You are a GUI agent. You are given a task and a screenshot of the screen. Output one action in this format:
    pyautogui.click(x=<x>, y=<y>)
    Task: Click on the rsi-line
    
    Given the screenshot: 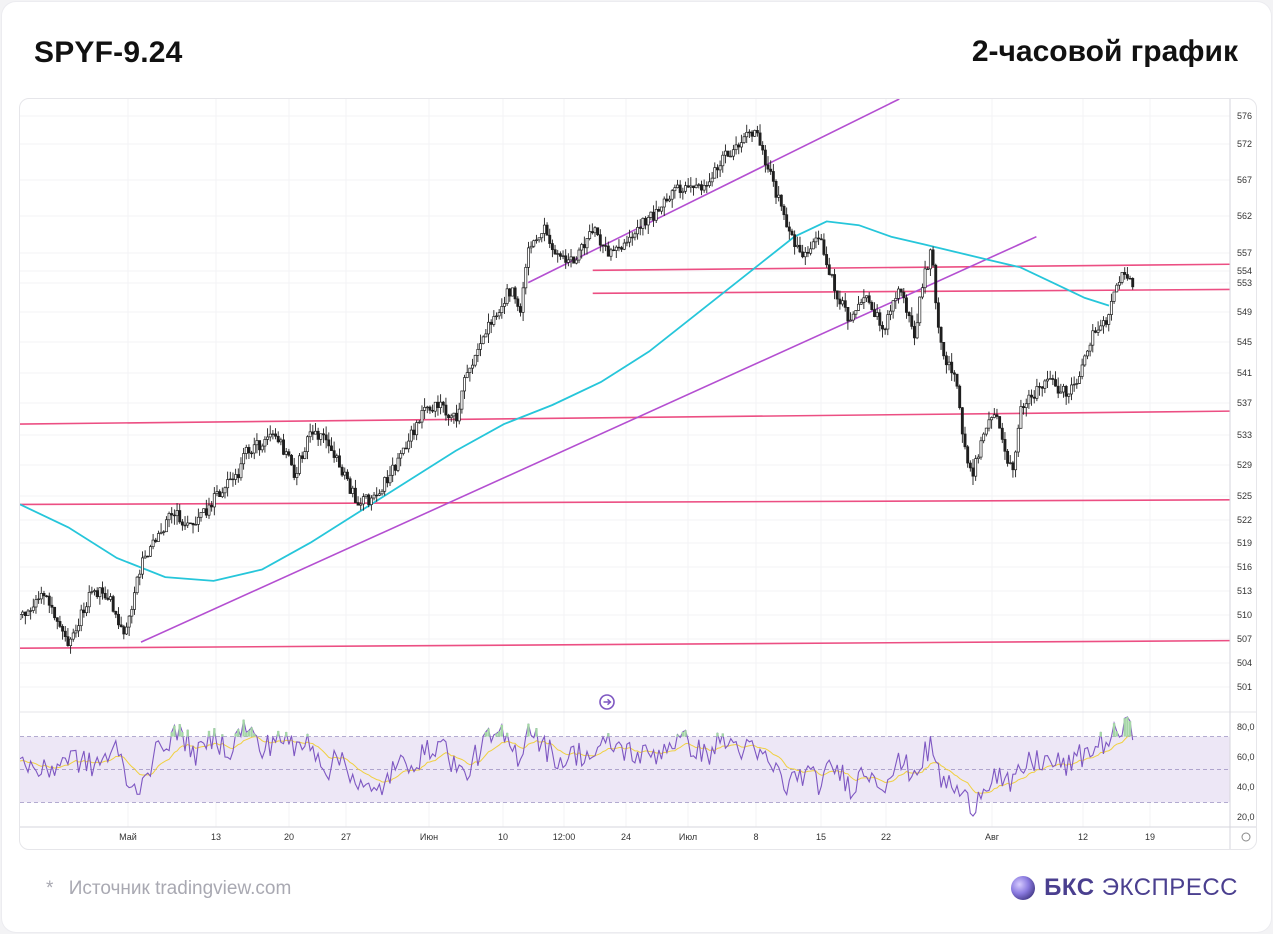 What is the action you would take?
    pyautogui.click(x=577, y=766)
    